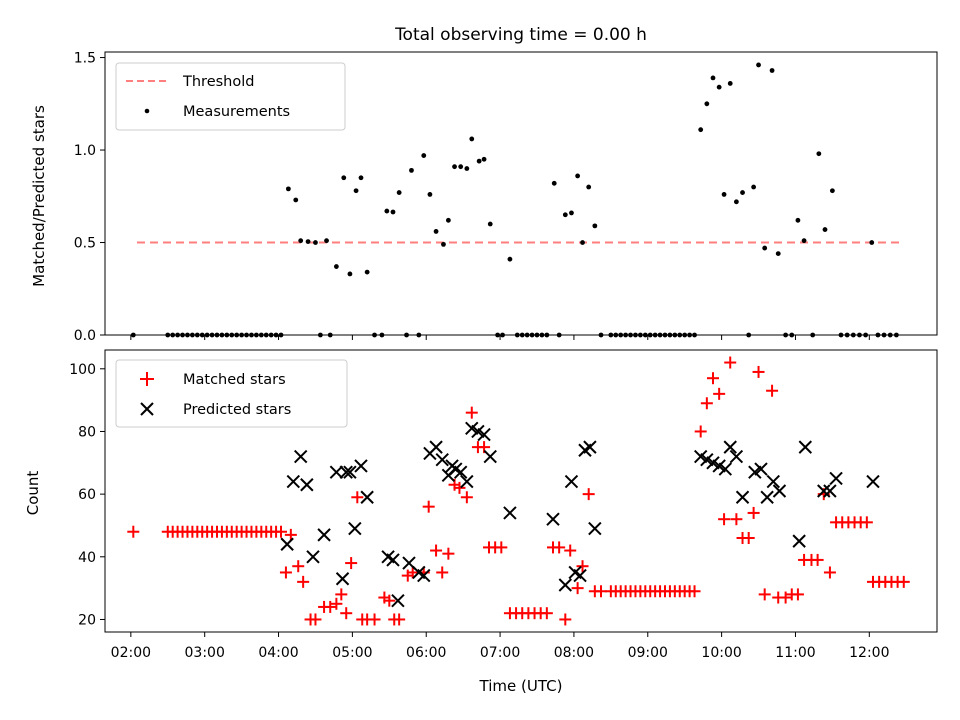  Describe the element at coordinates (205, 653) in the screenshot. I see `count-x-tick-label: 03:00` at that location.